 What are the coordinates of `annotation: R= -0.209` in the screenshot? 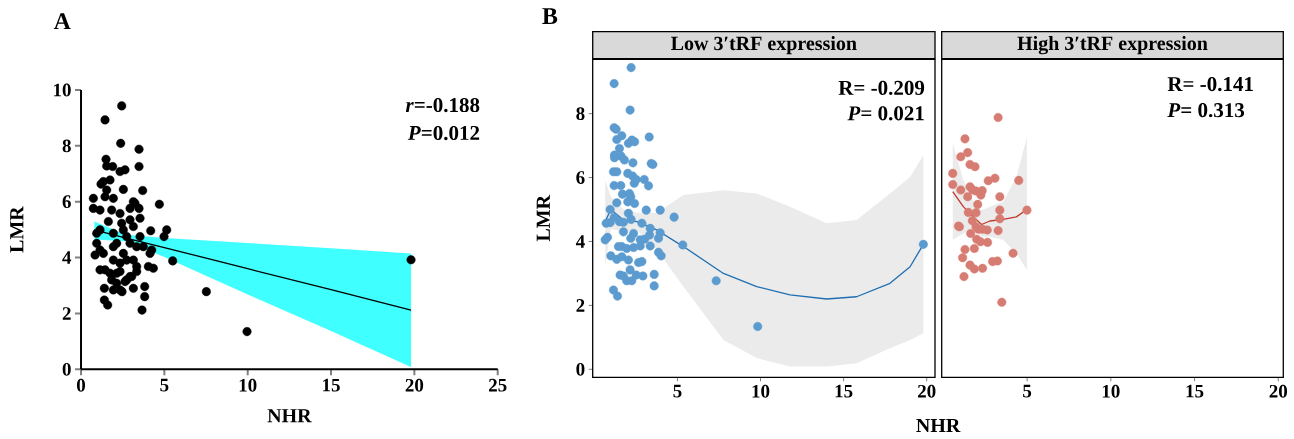 It's located at (881, 88).